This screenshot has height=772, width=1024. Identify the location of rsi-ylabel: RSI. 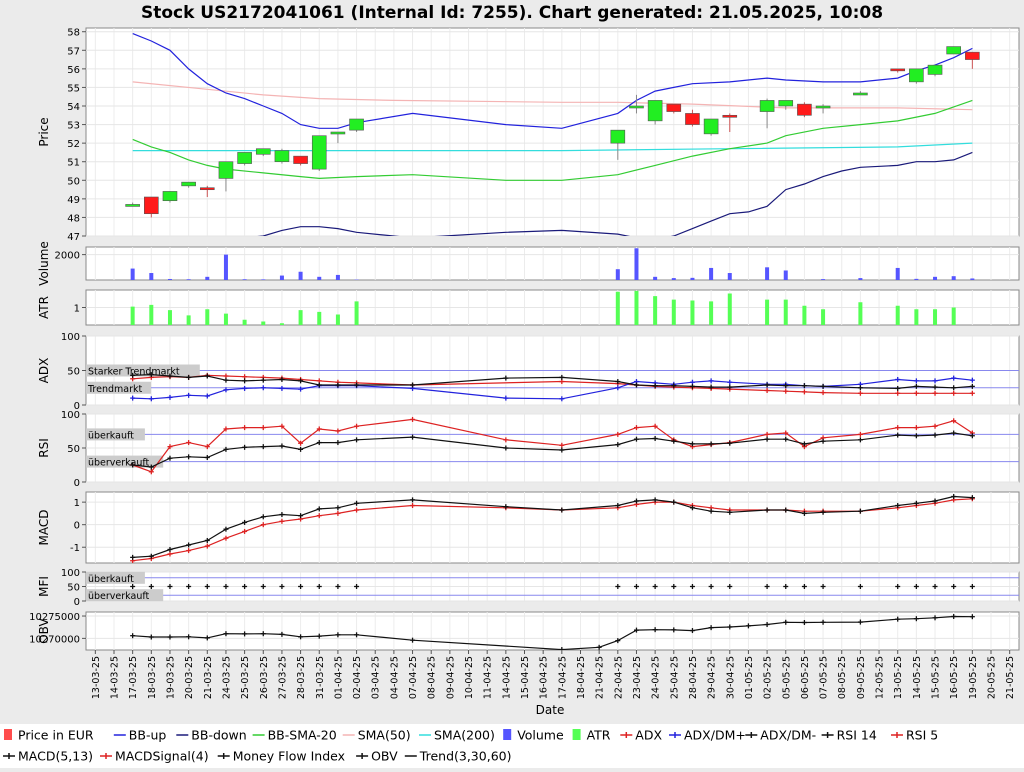
(44, 448).